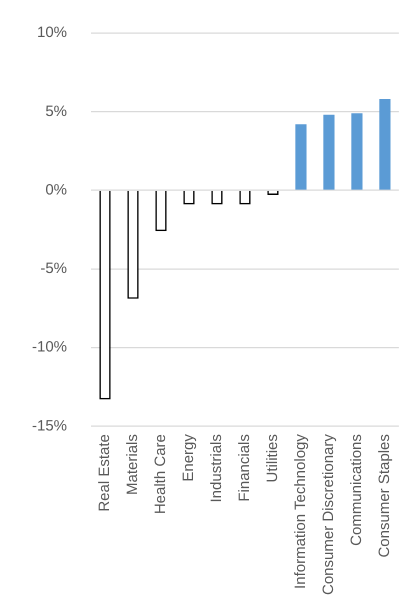 This screenshot has height=607, width=411. What do you see at coordinates (385, 496) in the screenshot?
I see `x-tick-label: Consumer Staples` at bounding box center [385, 496].